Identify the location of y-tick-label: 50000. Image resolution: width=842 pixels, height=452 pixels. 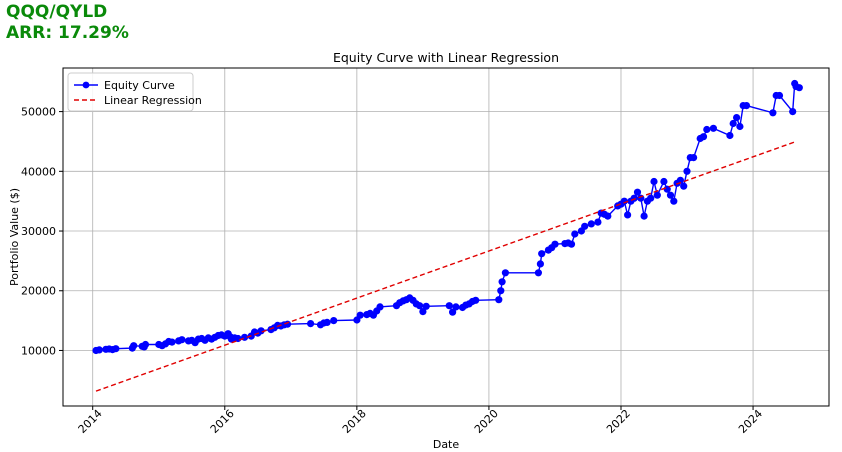
(38, 112).